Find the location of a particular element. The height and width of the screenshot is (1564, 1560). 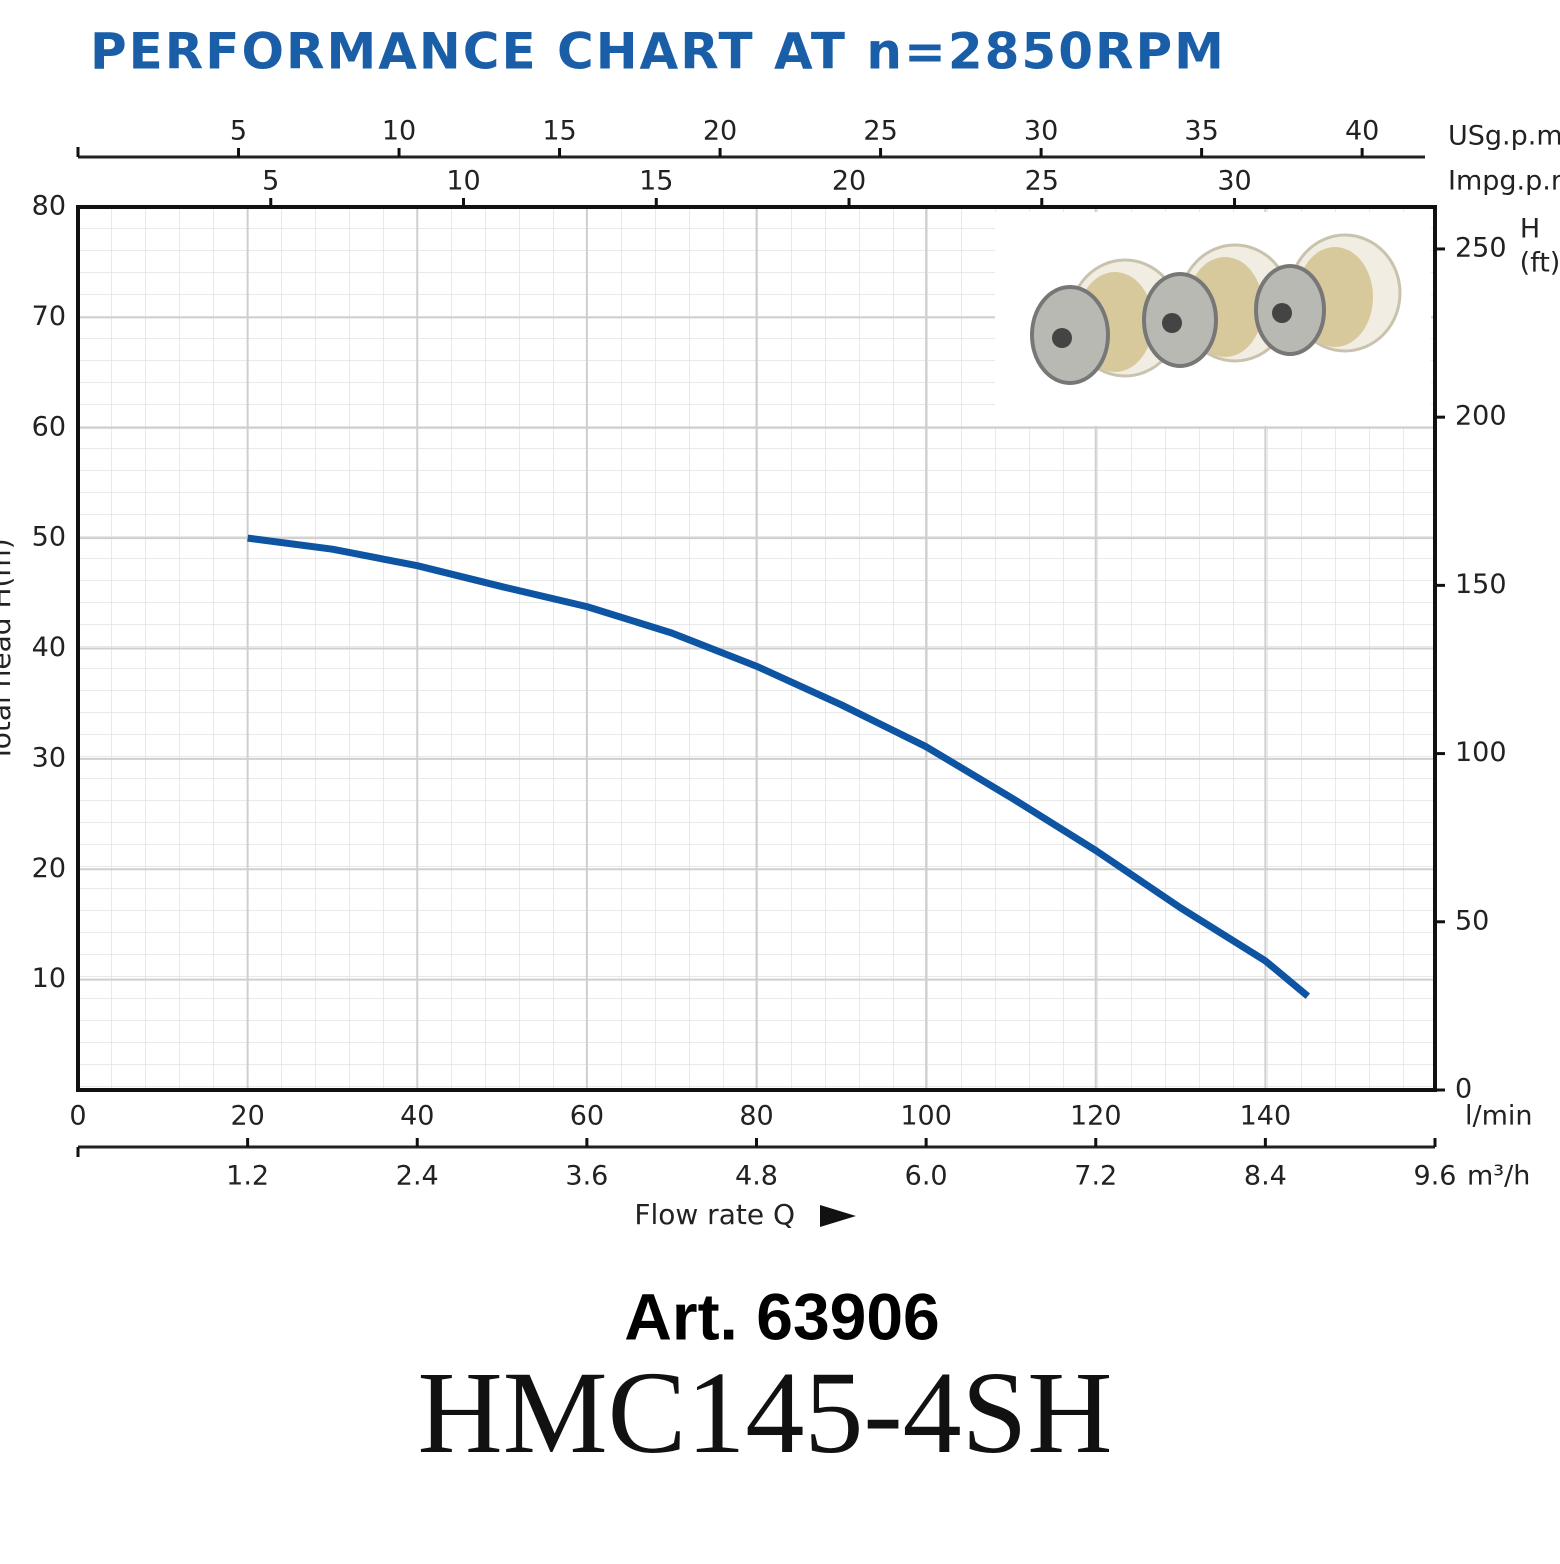

y2-tick-label: 100 is located at coordinates (1481, 752).